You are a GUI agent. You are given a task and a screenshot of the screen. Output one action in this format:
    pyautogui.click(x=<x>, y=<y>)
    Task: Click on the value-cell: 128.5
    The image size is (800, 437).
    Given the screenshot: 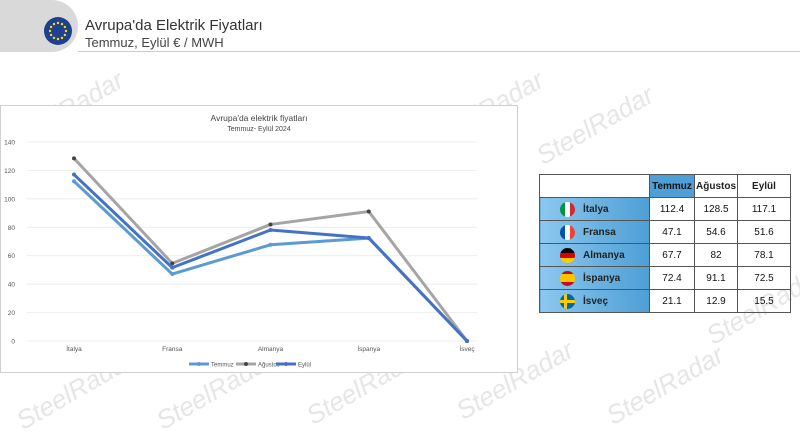 What is the action you would take?
    pyautogui.click(x=716, y=209)
    